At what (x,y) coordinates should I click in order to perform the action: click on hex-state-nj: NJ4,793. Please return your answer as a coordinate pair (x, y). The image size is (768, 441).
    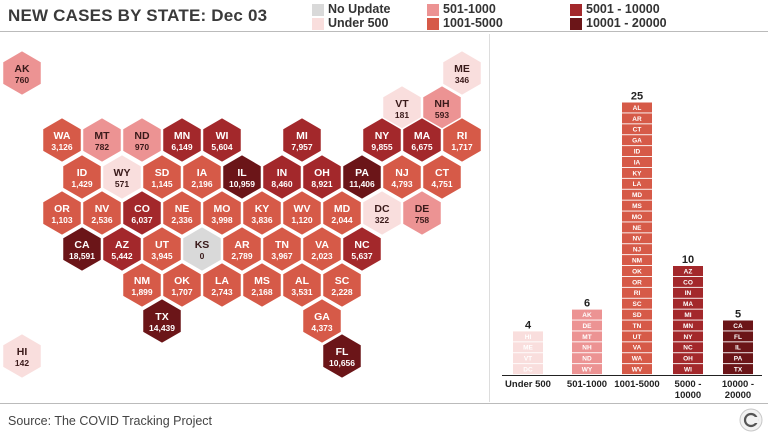
    Looking at the image, I should click on (402, 177).